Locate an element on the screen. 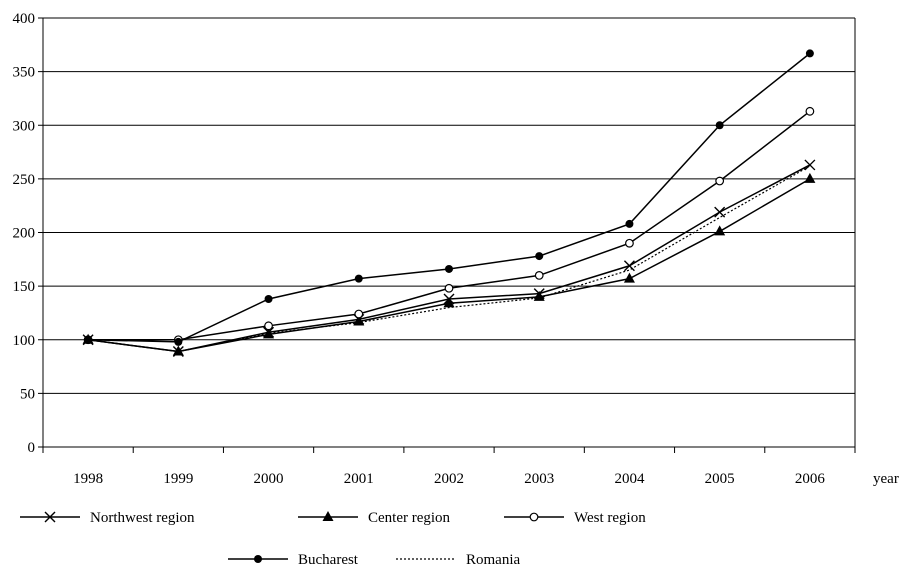  x-axis-title: year is located at coordinates (886, 479).